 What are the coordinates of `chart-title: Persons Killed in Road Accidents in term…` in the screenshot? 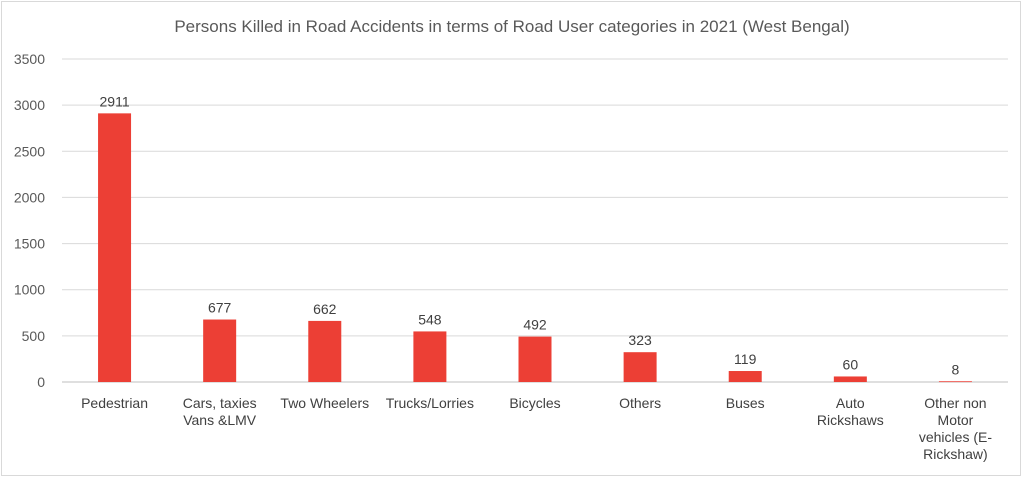 It's located at (511, 26).